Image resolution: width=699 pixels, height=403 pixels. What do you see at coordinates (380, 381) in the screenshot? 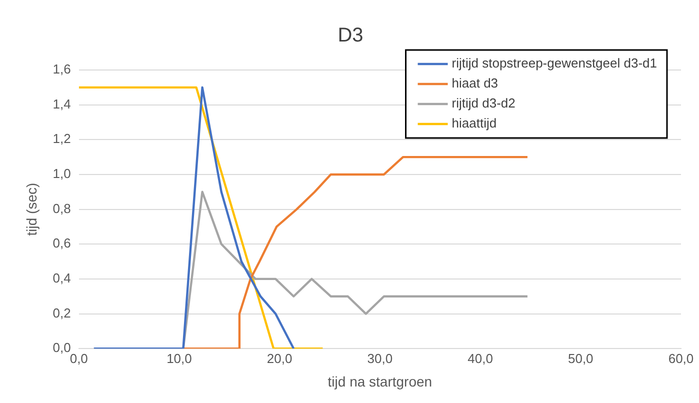
I see `x-axis-title: tijd na startgroen` at bounding box center [380, 381].